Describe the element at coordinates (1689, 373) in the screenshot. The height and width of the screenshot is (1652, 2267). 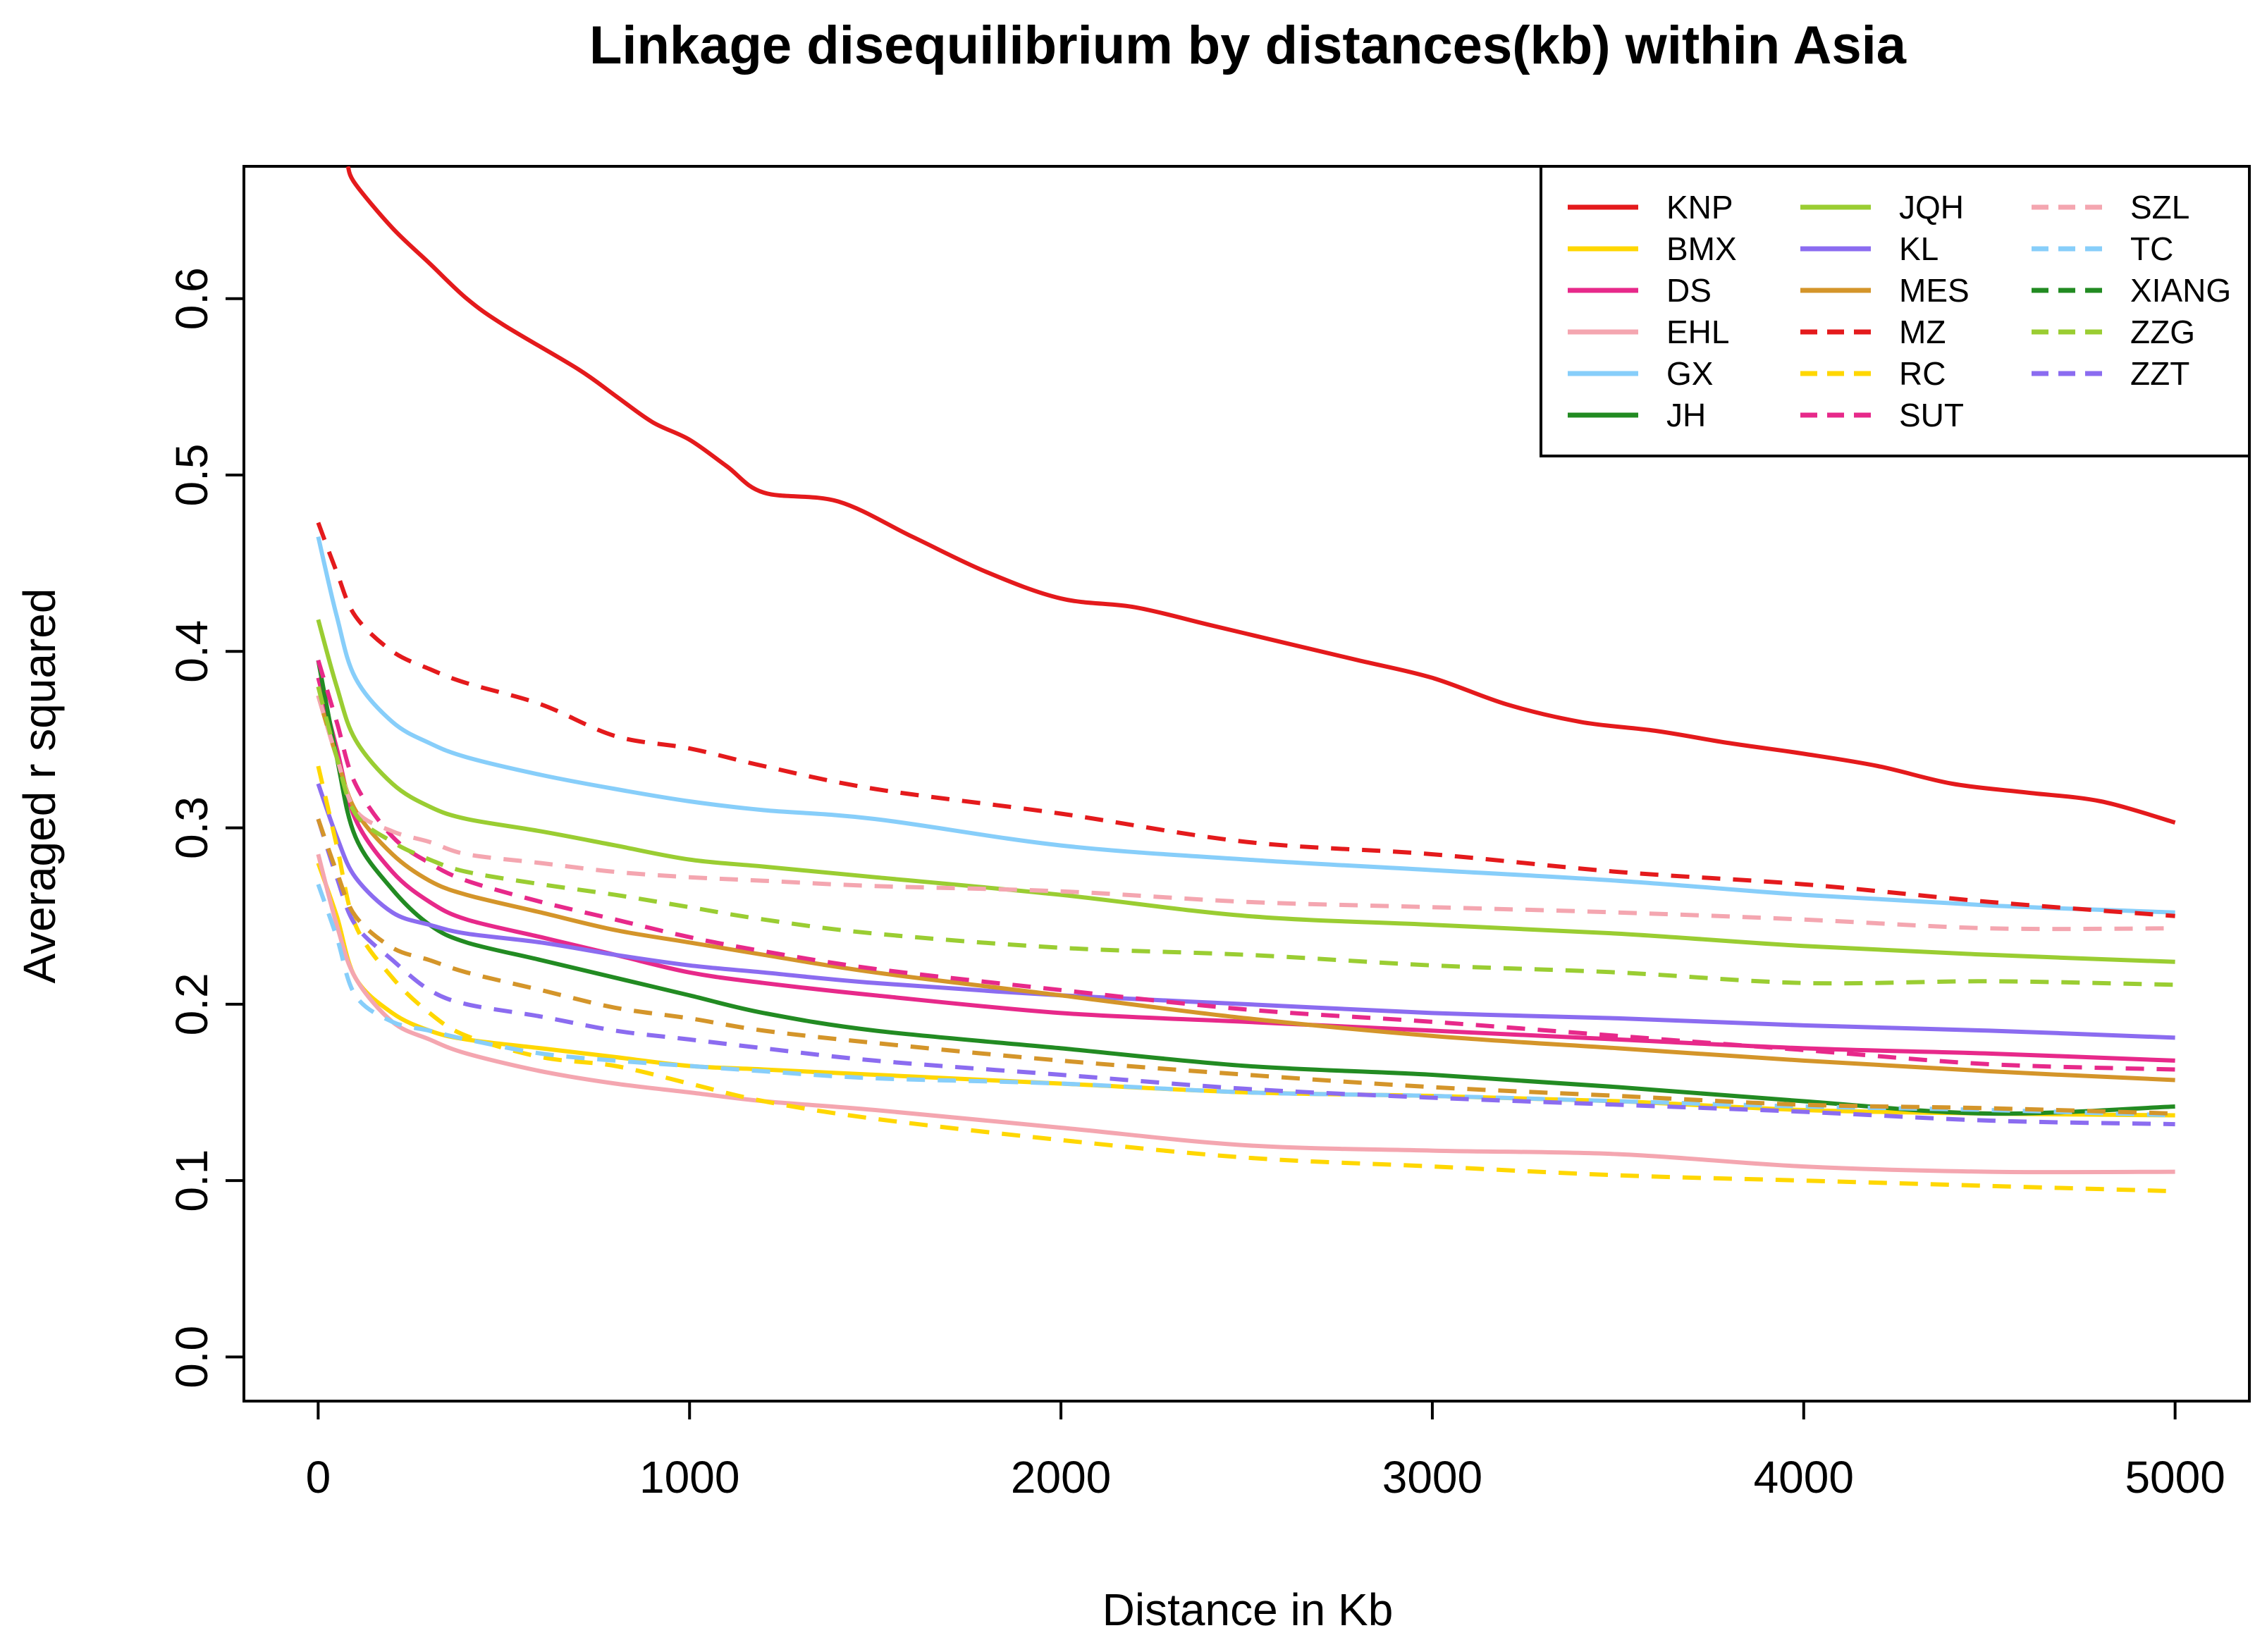
I see `legend-label-gx: GX` at that location.